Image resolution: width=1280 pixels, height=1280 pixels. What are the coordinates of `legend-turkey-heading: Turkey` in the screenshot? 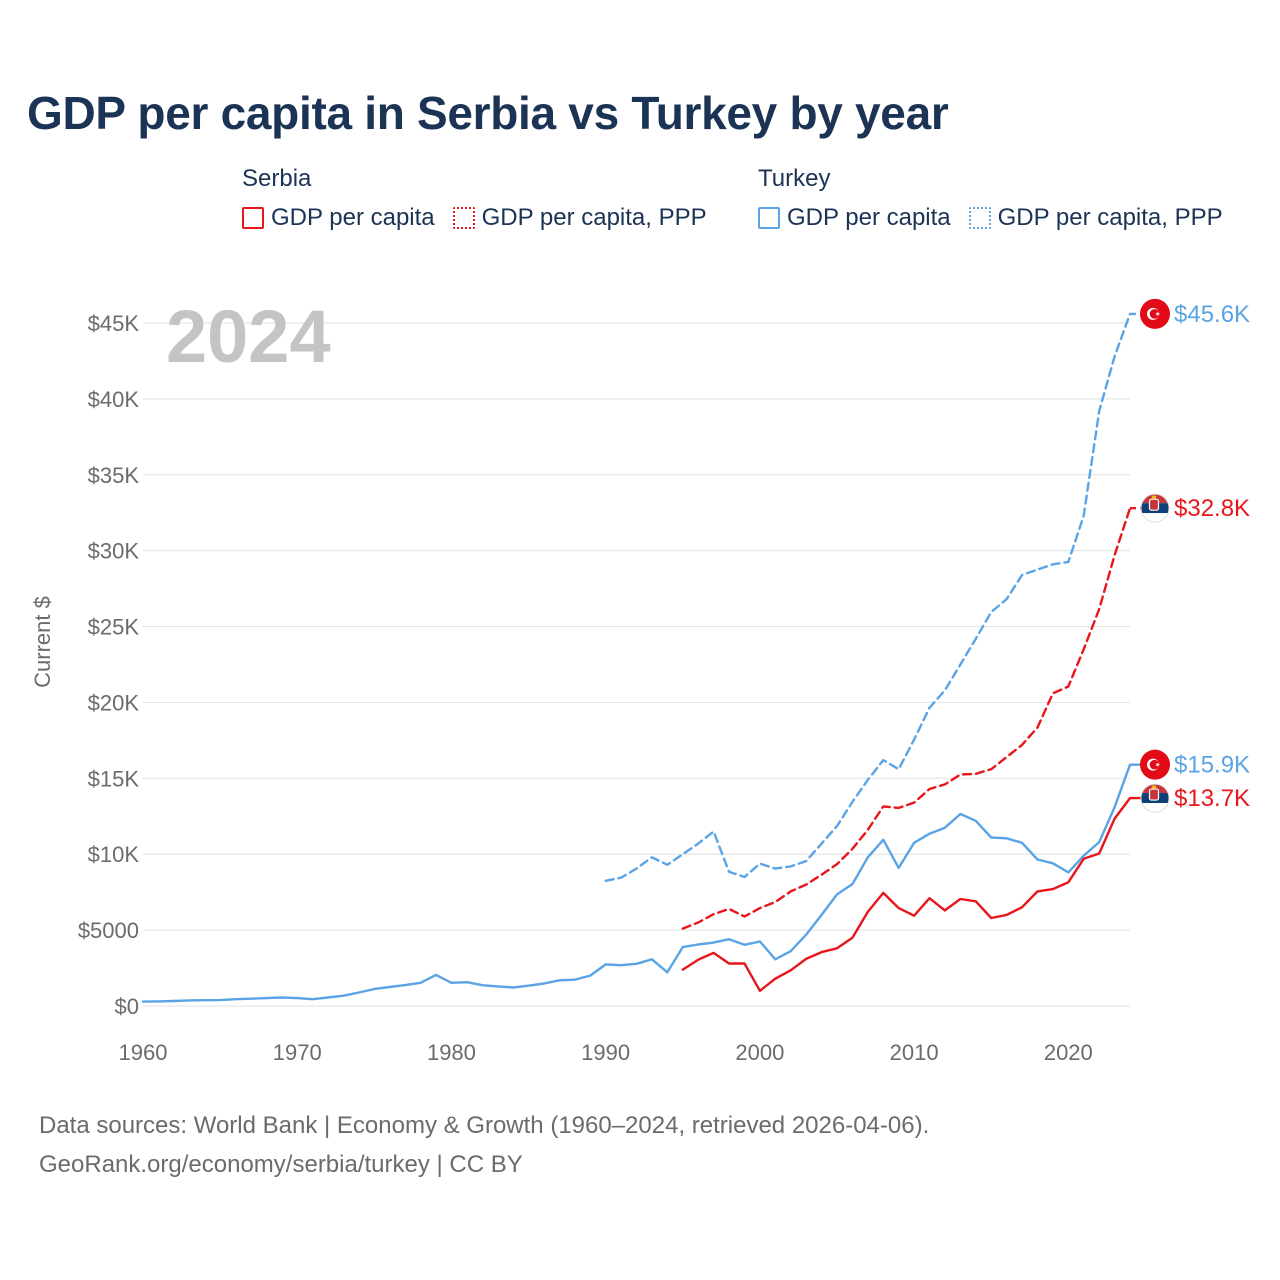 It's located at (794, 178).